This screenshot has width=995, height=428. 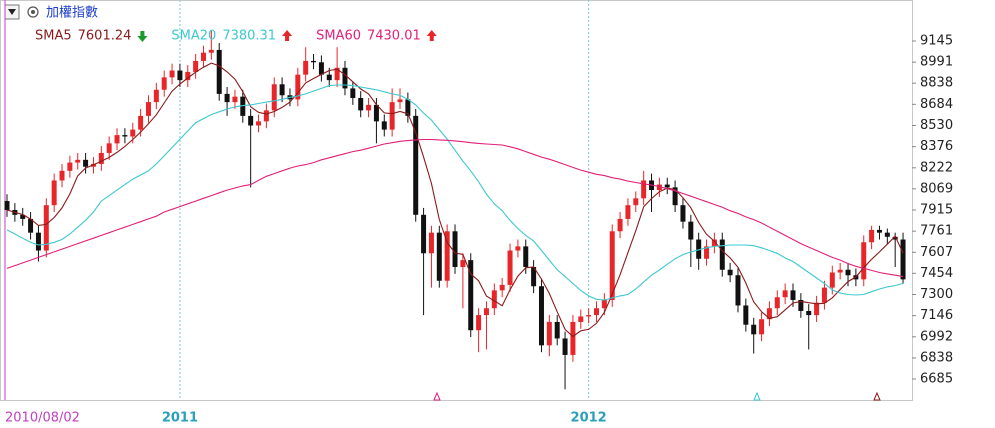 I want to click on y-tick-label: 7454, so click(x=936, y=273).